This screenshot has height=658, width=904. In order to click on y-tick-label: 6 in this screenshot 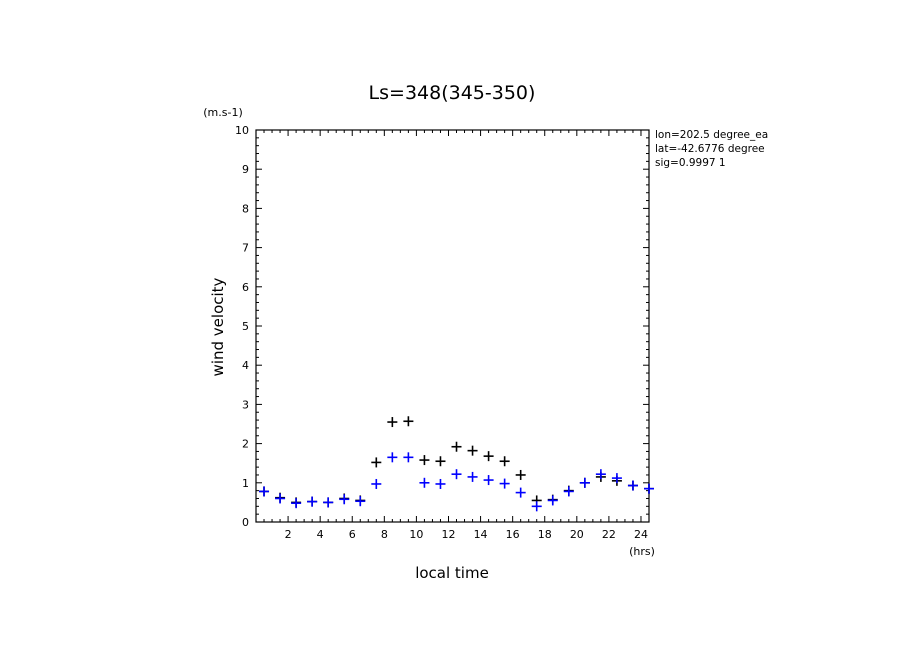, I will do `click(245, 287)`.